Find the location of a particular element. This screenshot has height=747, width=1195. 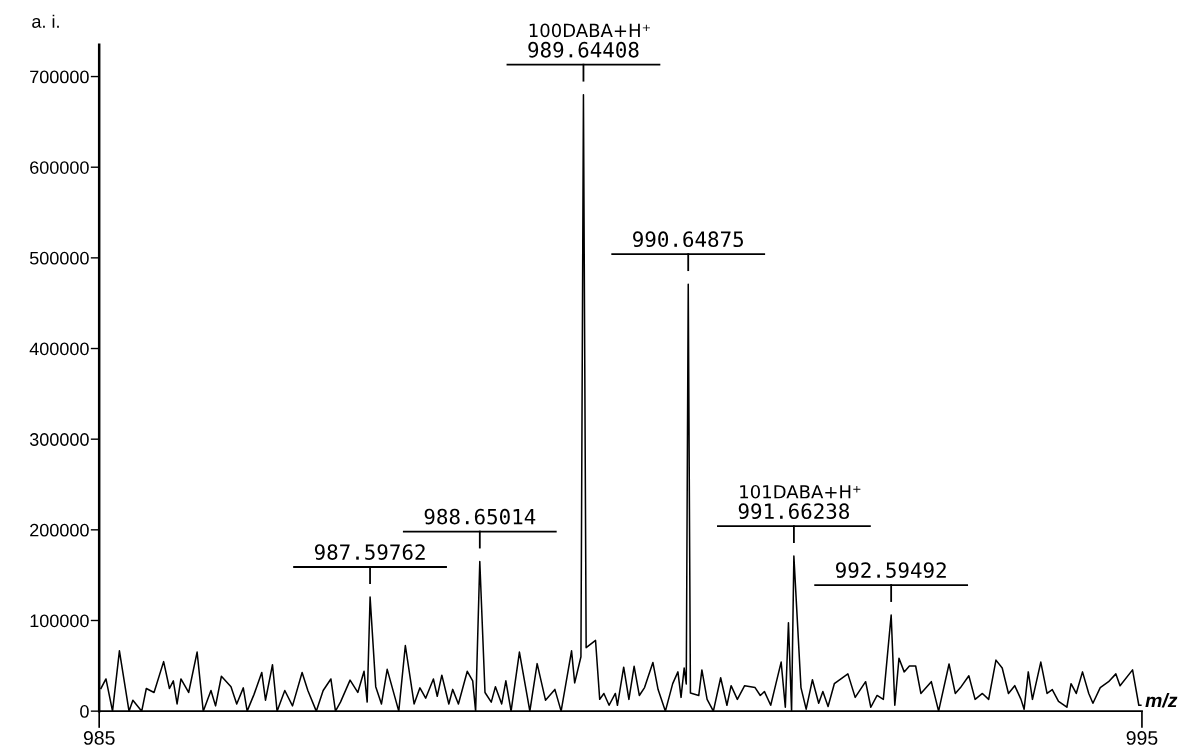

annotation: 989.64408 is located at coordinates (583, 49).